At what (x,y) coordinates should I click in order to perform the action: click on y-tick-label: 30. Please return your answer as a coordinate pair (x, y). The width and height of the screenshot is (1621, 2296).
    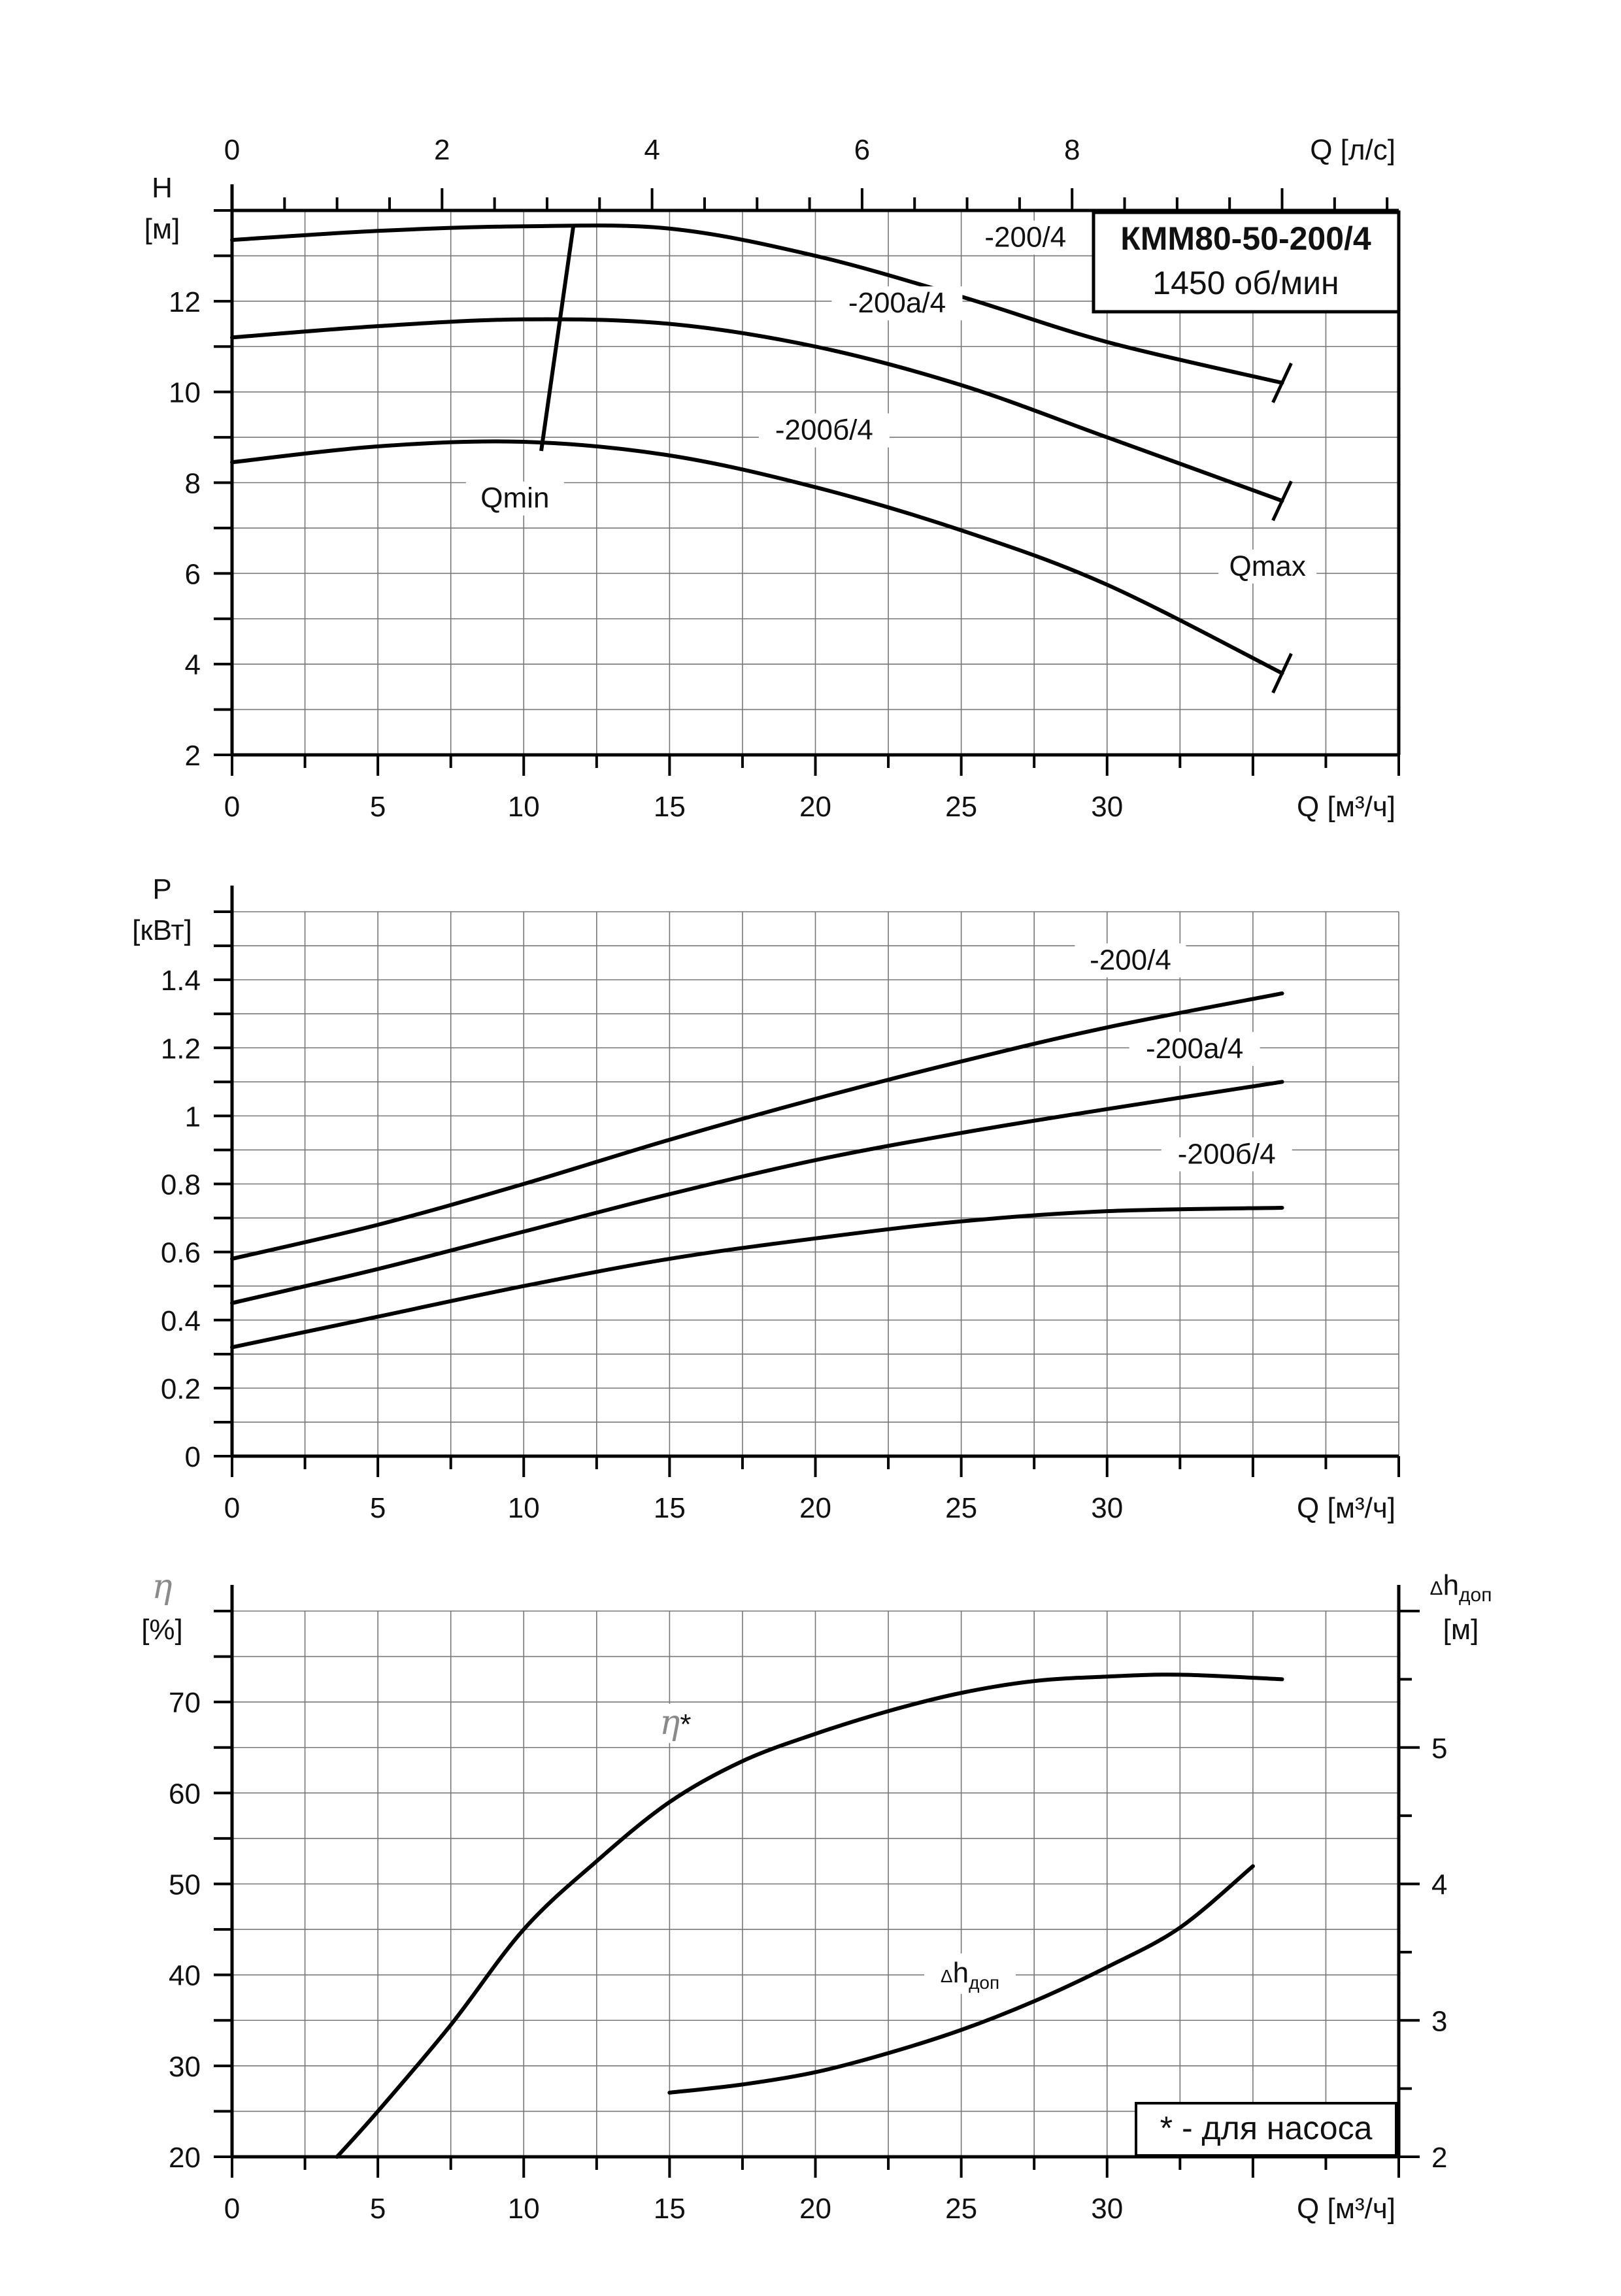
    Looking at the image, I should click on (185, 2067).